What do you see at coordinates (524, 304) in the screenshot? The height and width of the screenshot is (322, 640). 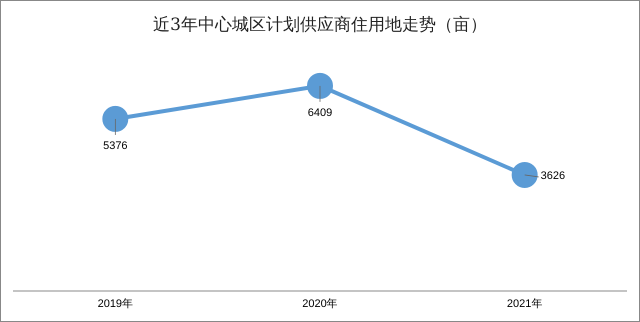 I see `x-tick-label: 2021年` at bounding box center [524, 304].